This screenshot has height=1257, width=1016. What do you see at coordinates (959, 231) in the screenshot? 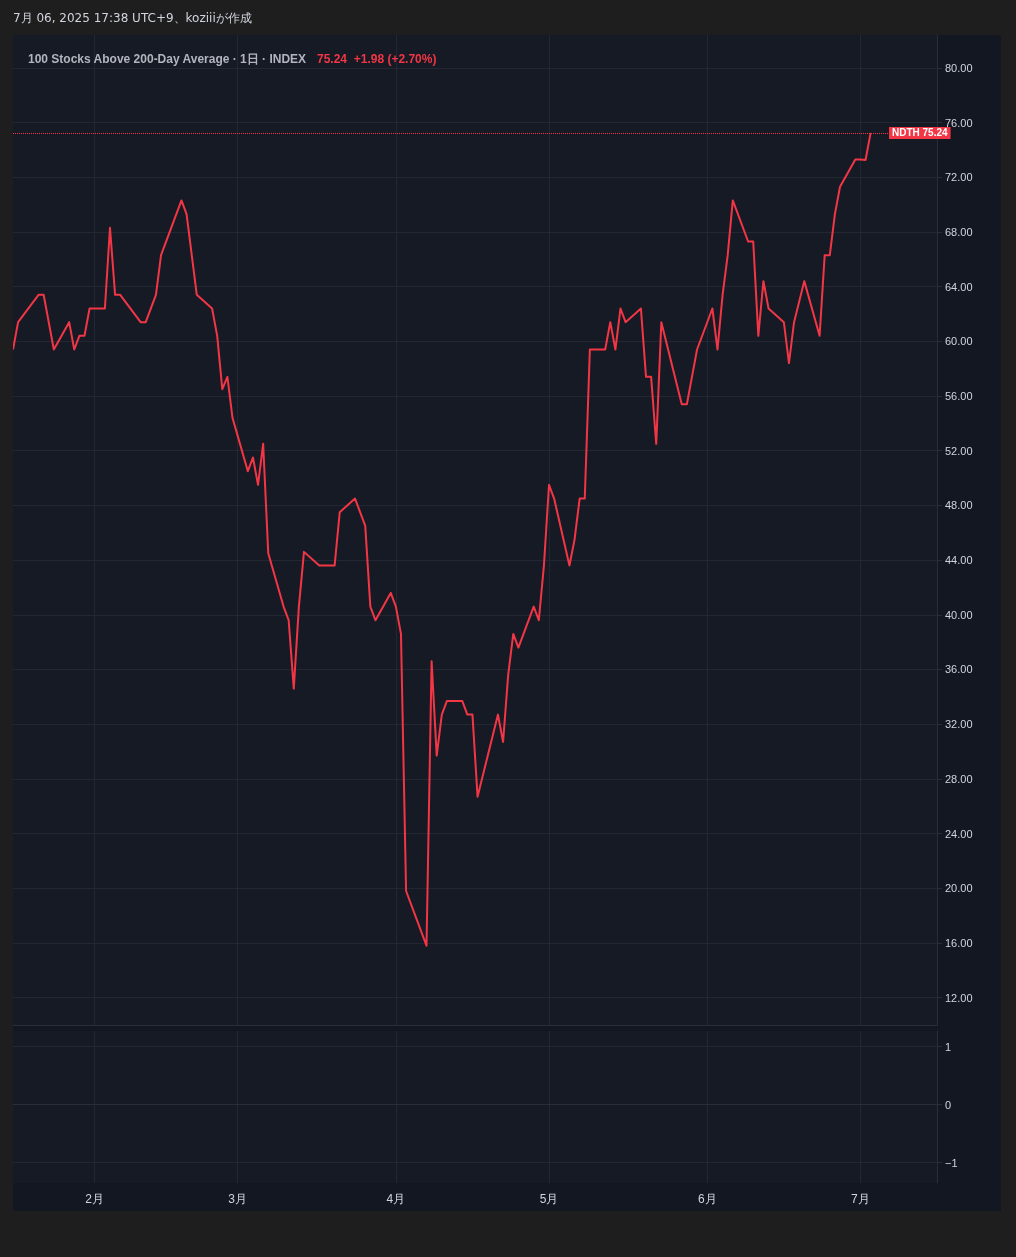
I see `y-tick-label: 68.00` at bounding box center [959, 231].